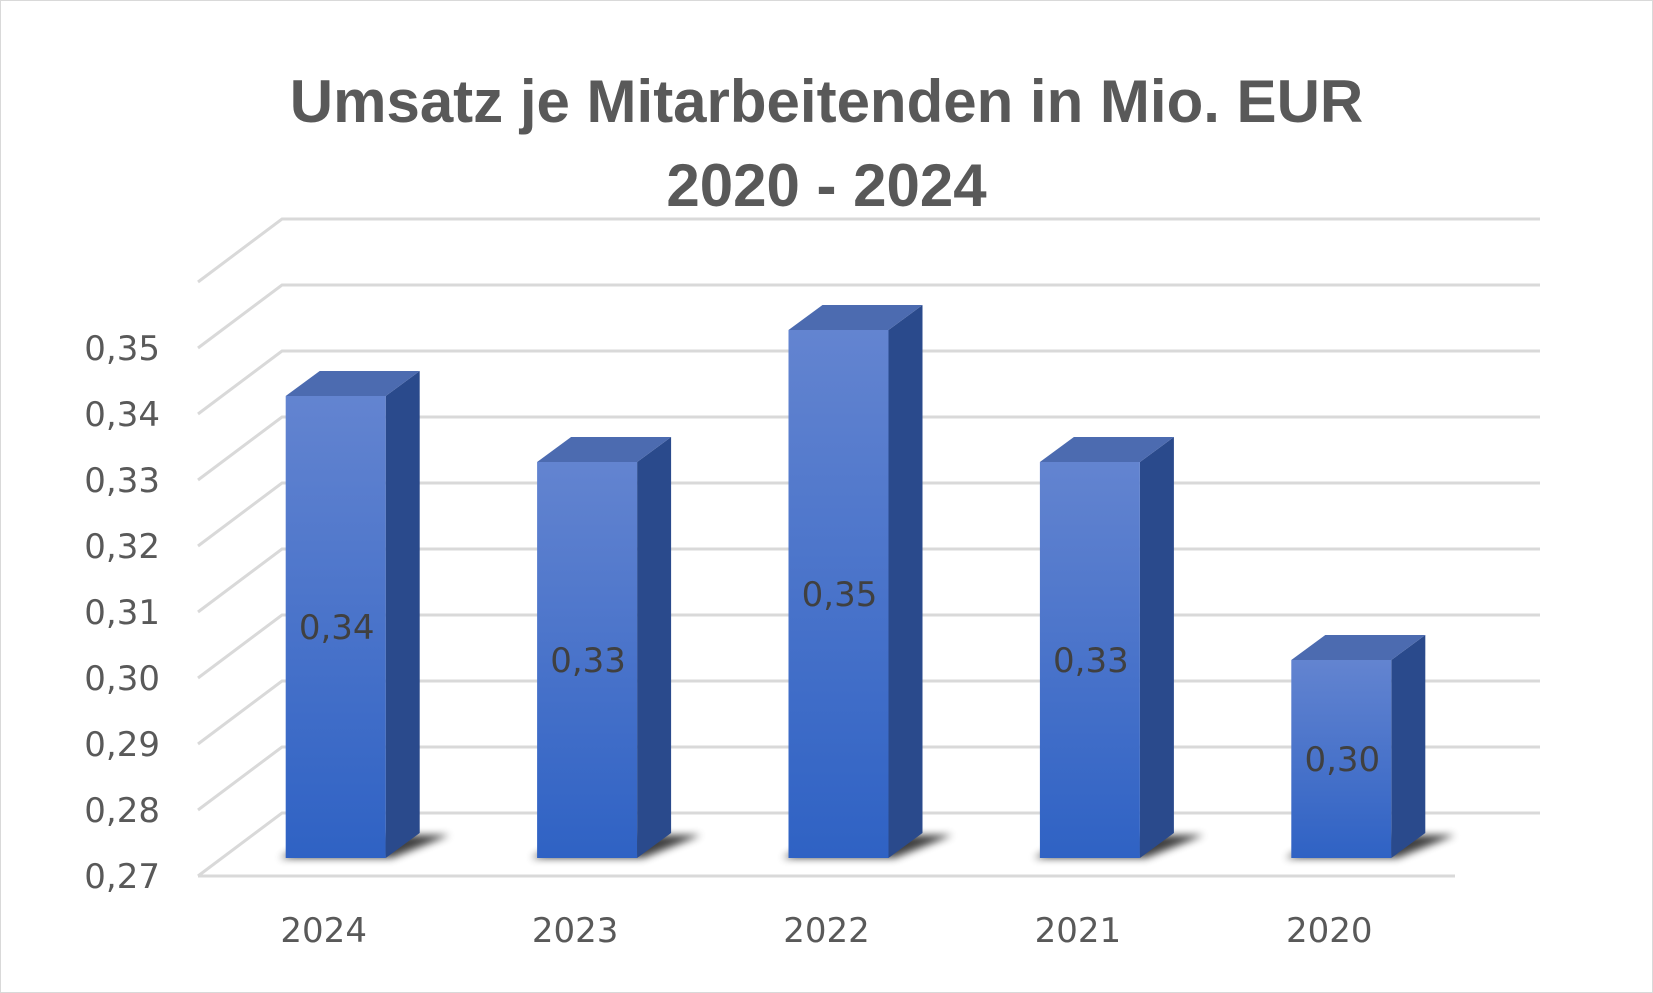 The height and width of the screenshot is (993, 1653). I want to click on x-tick-label: 2022, so click(826, 931).